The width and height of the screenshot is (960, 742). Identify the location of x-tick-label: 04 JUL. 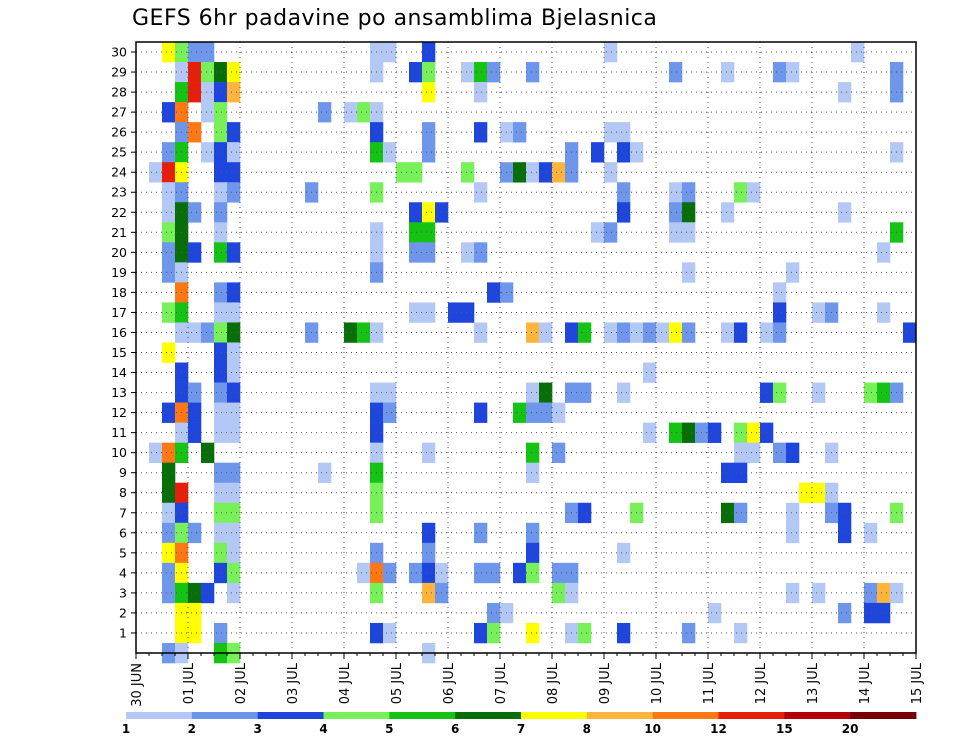
(345, 683).